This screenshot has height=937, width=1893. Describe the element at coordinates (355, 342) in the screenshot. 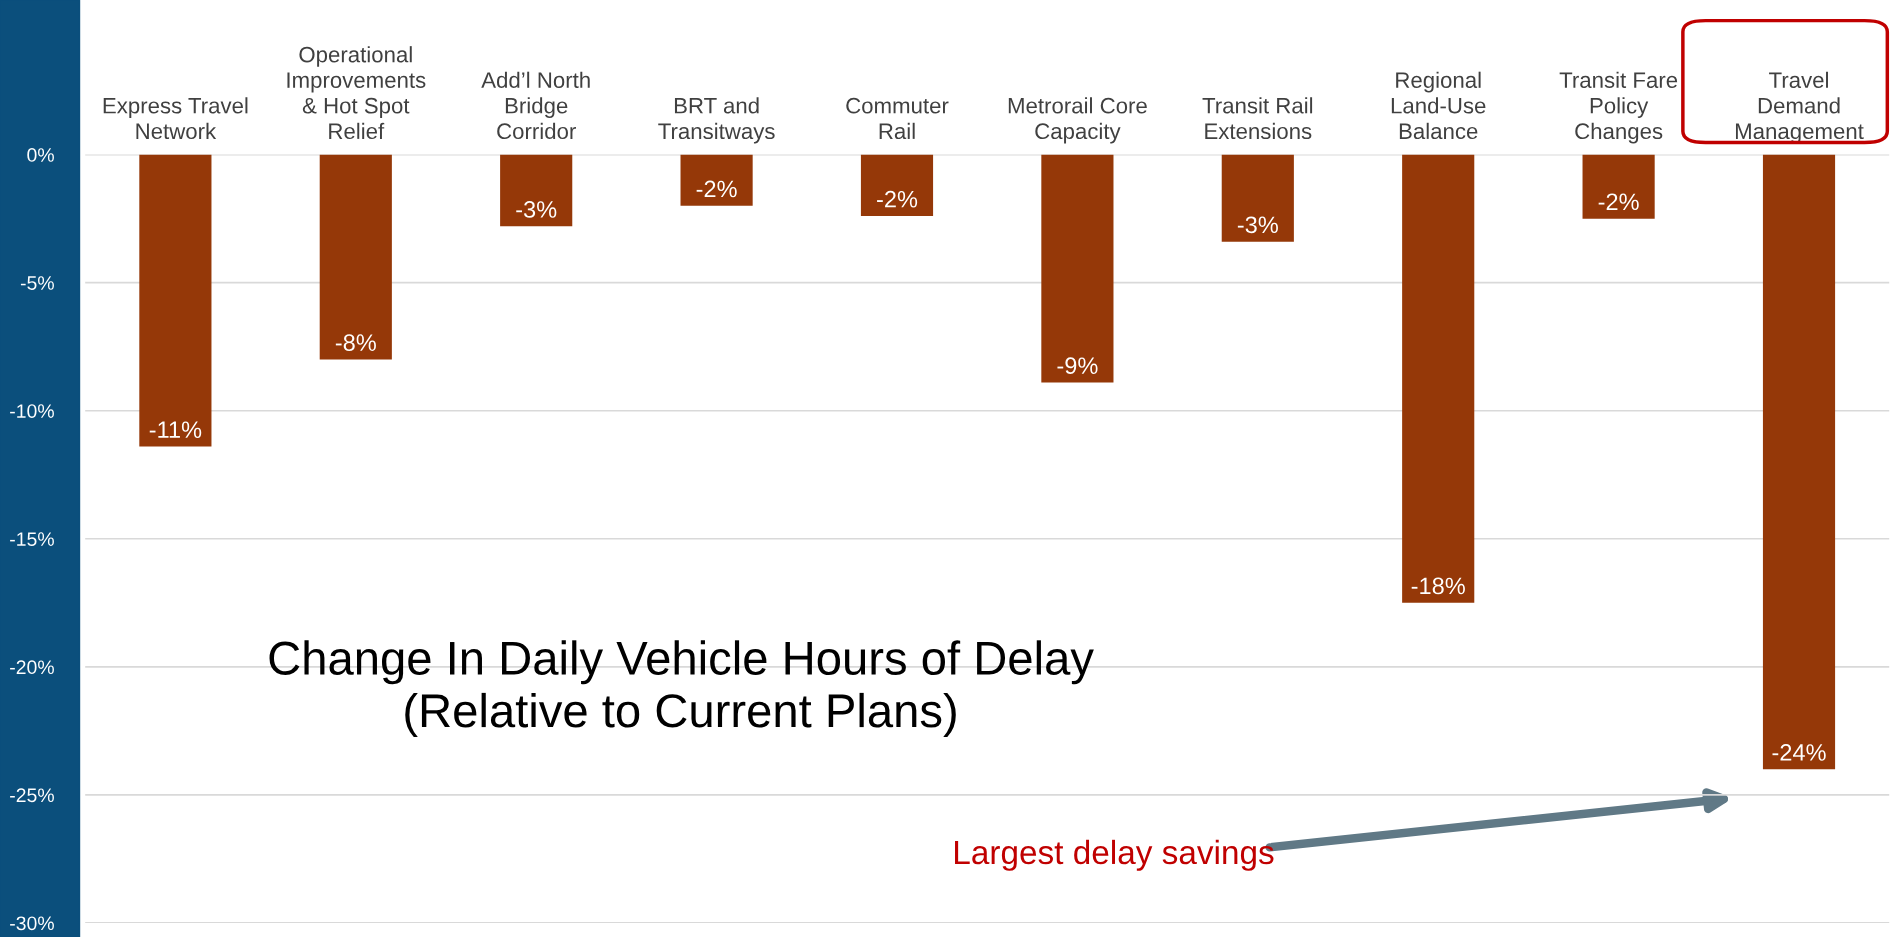

I see `data-label: -8%` at that location.